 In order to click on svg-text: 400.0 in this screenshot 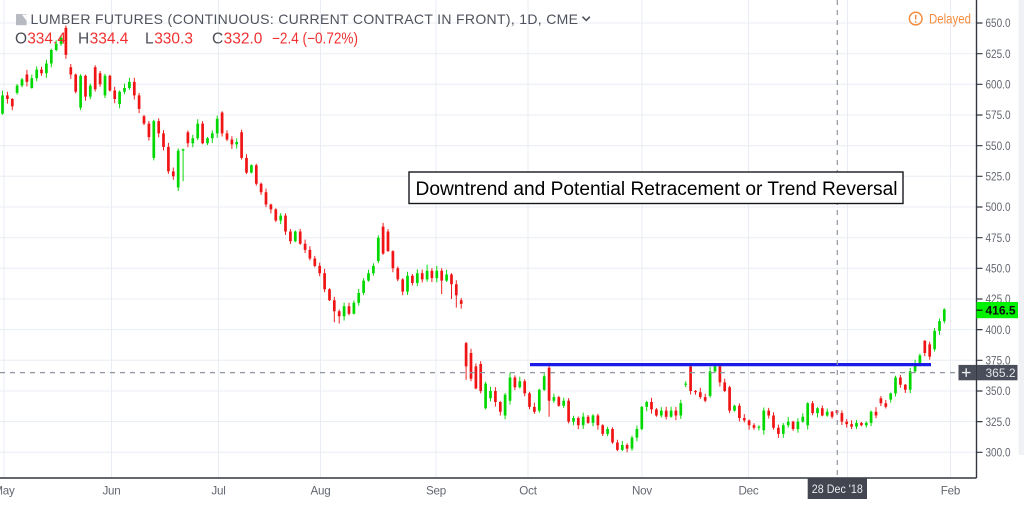, I will do `click(998, 330)`.